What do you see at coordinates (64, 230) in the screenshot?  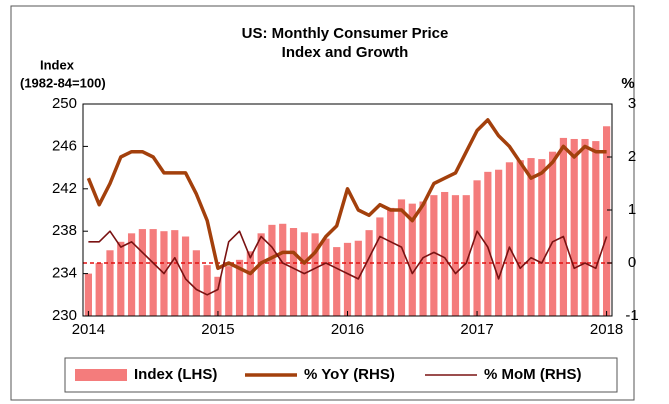 I see `y-tick-label: 238` at bounding box center [64, 230].